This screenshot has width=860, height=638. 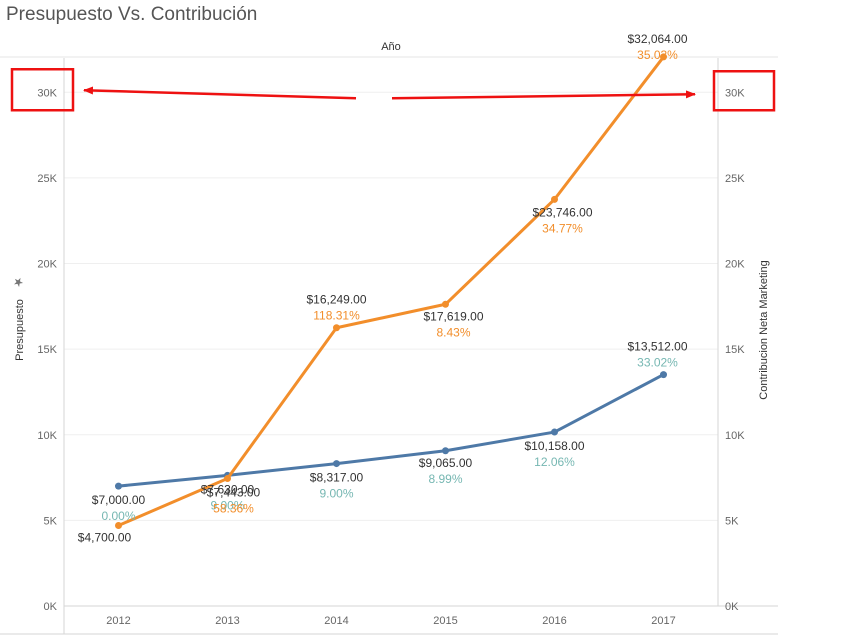 I want to click on left-tick-label: 30K, so click(x=47, y=93).